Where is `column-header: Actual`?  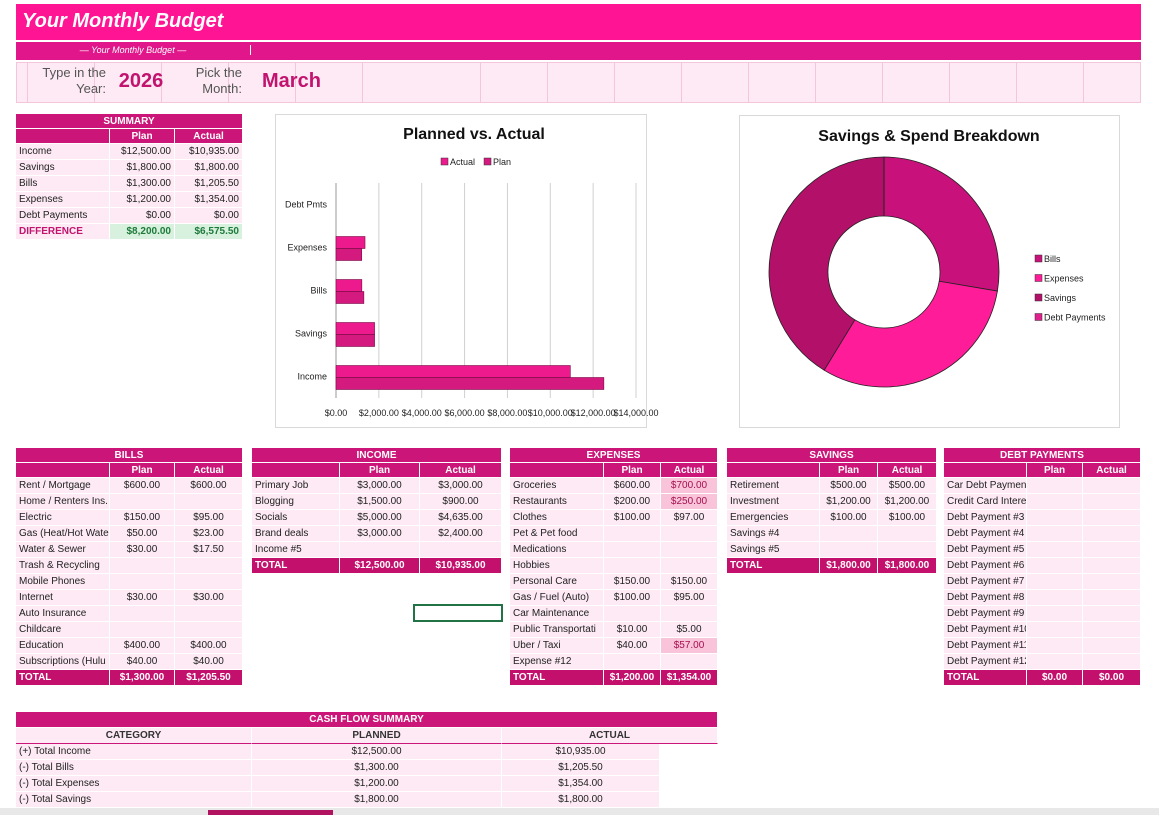 column-header: Actual is located at coordinates (907, 470).